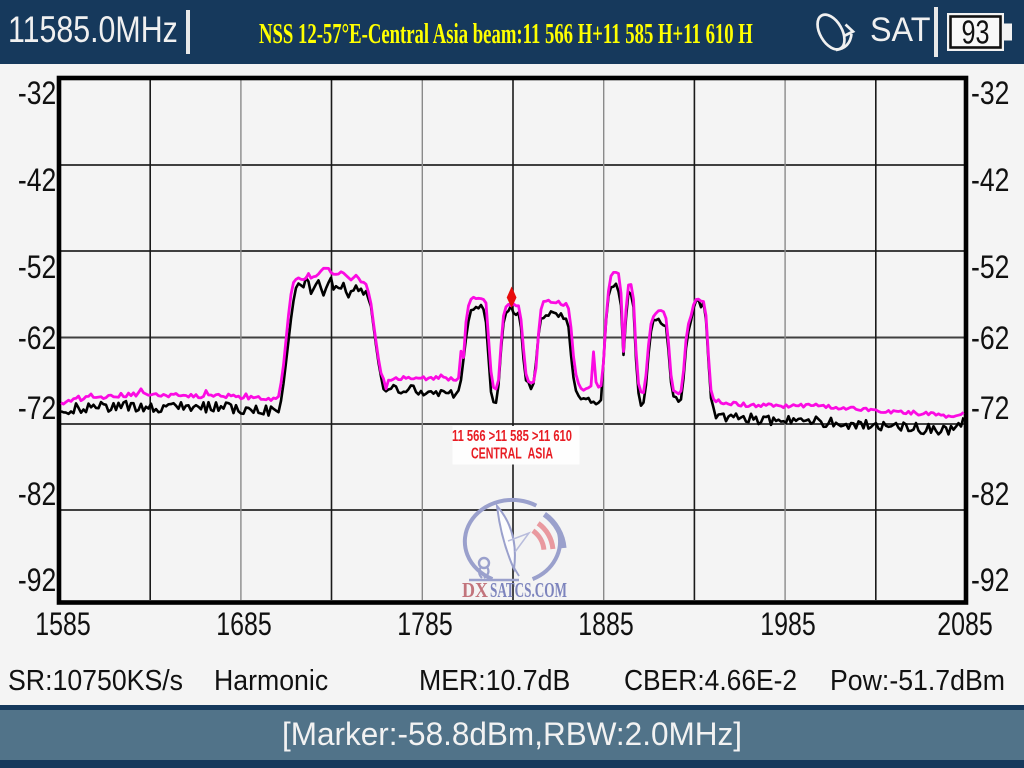 The width and height of the screenshot is (1024, 768). Describe the element at coordinates (512, 436) in the screenshot. I see `svg-text: 11 566 >11 585 >11 610` at that location.